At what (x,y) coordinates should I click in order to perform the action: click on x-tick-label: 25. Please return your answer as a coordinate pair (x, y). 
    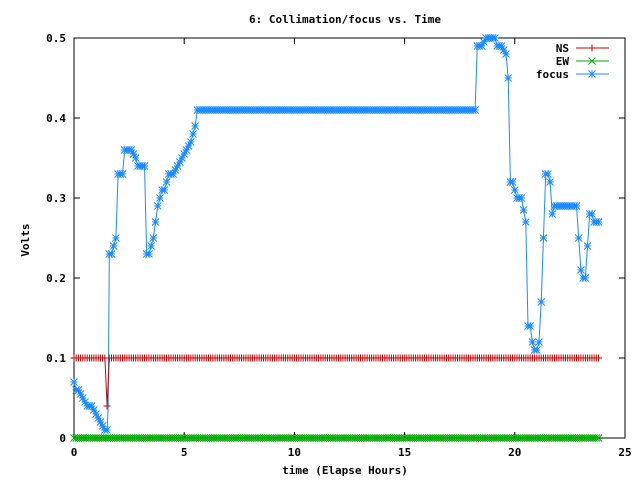
    Looking at the image, I should click on (624, 452).